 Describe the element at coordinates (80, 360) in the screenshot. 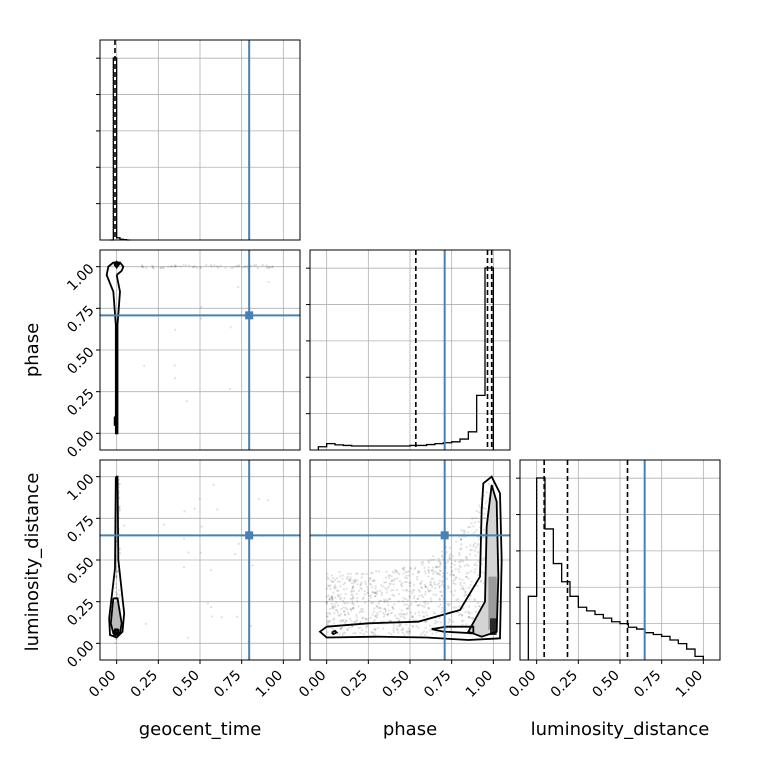

I see `ytick-label: 0.50` at that location.